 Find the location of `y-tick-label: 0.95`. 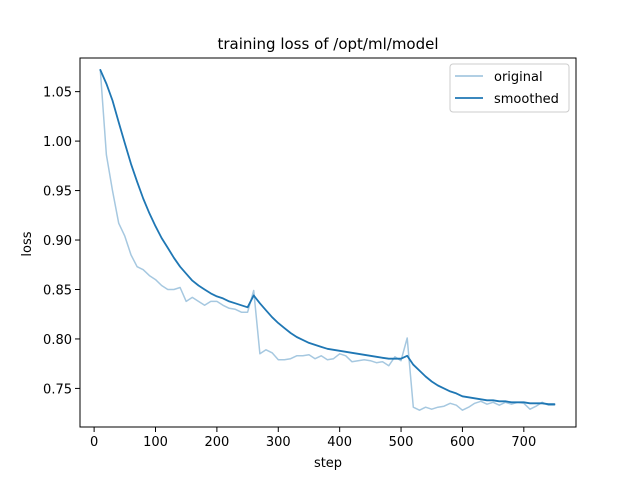

y-tick-label: 0.95 is located at coordinates (57, 192).